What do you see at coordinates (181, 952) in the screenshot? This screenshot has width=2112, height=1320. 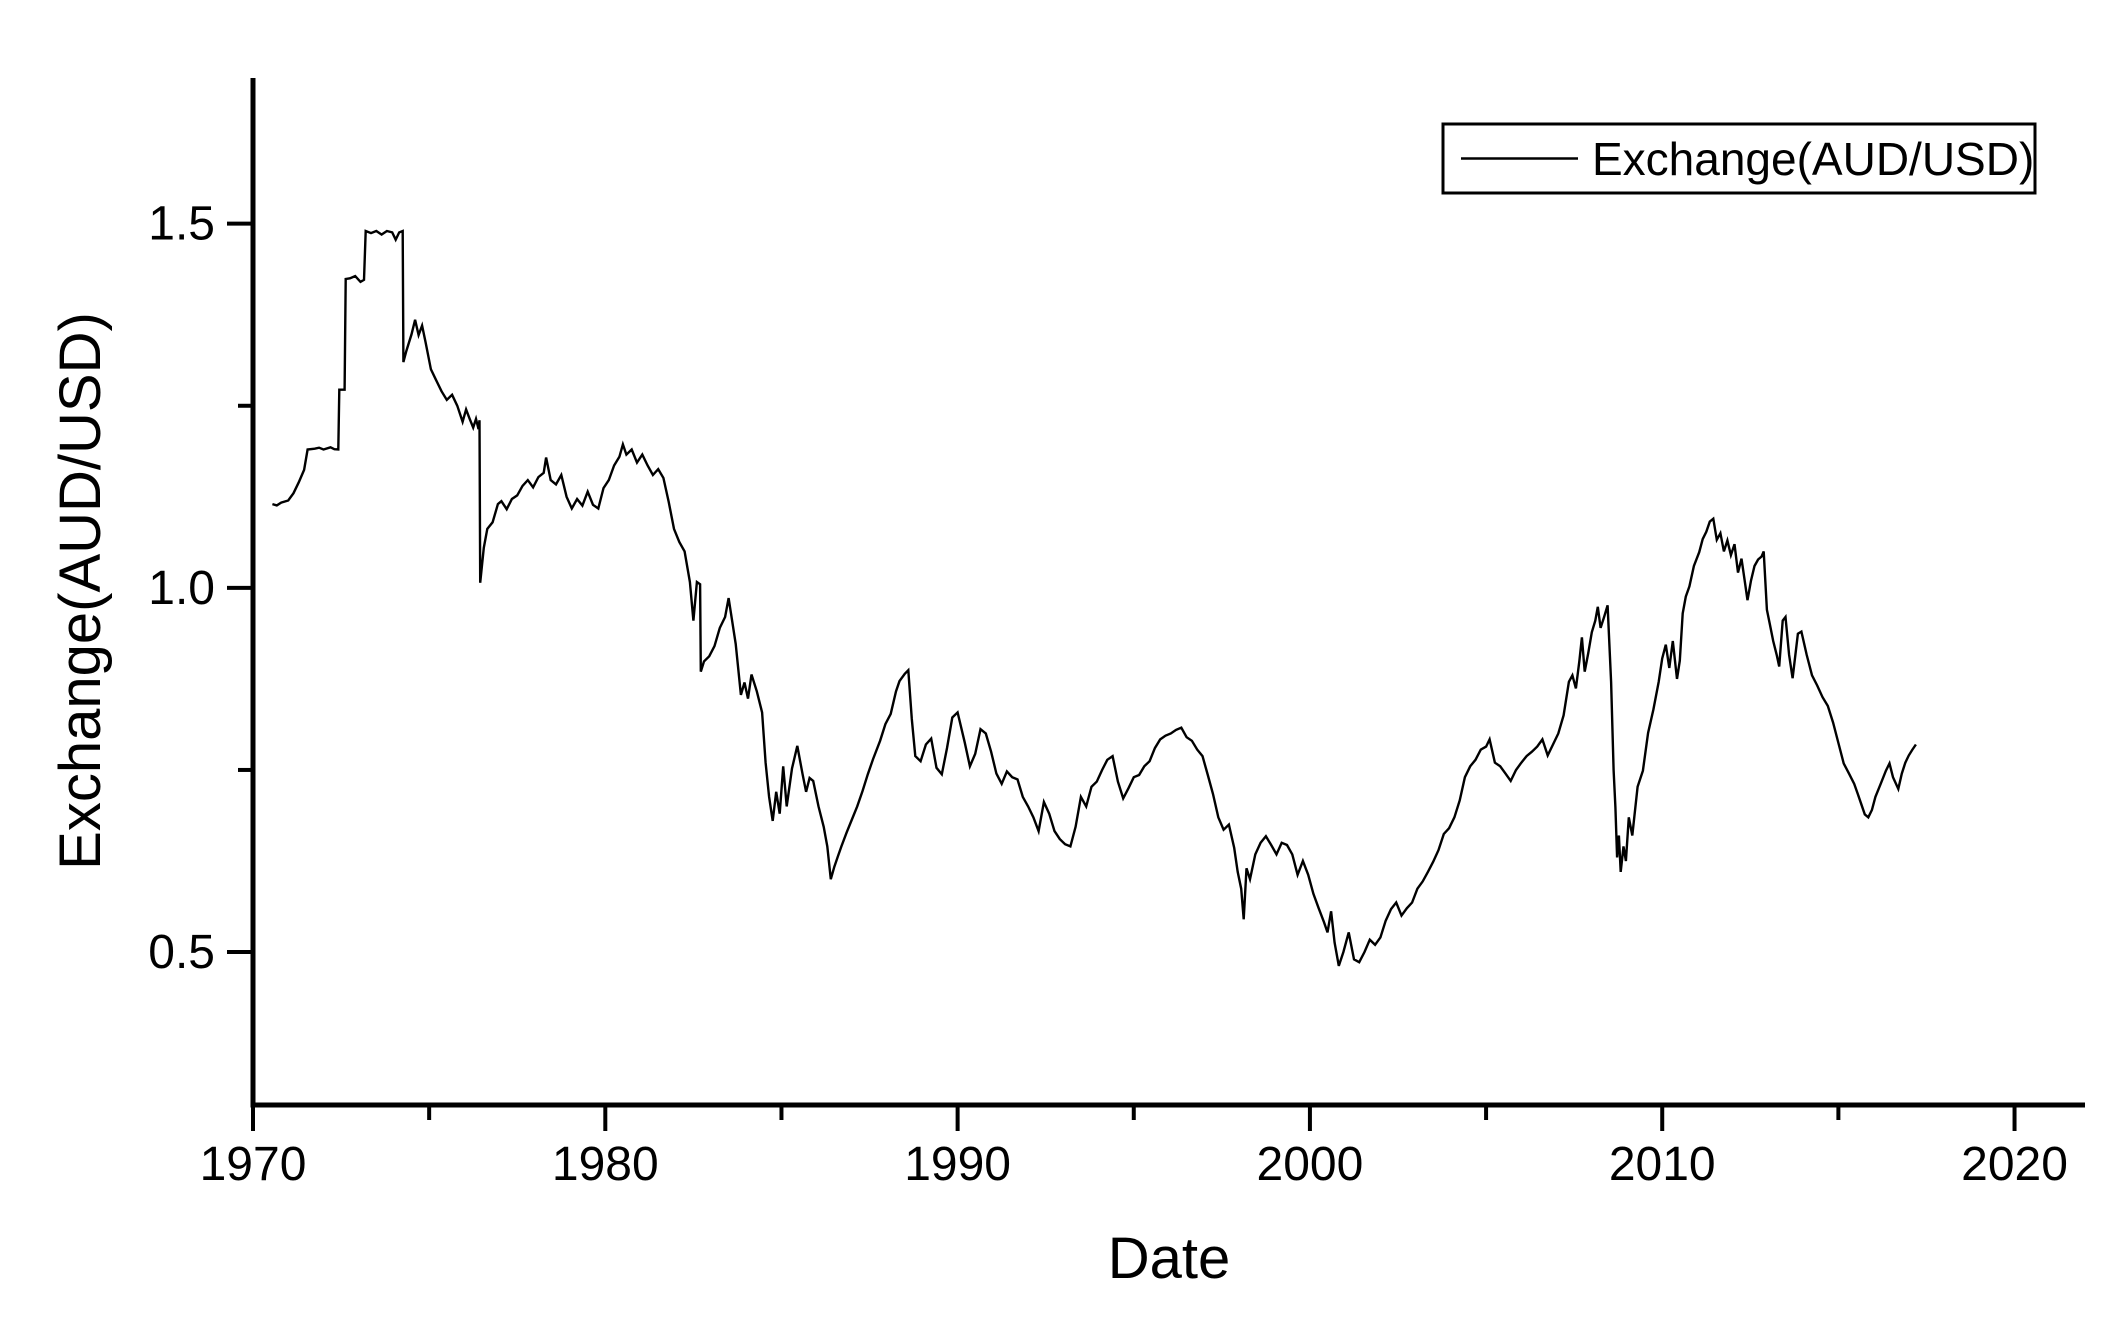 I see `y-tick-label-0.5: 0.5` at bounding box center [181, 952].